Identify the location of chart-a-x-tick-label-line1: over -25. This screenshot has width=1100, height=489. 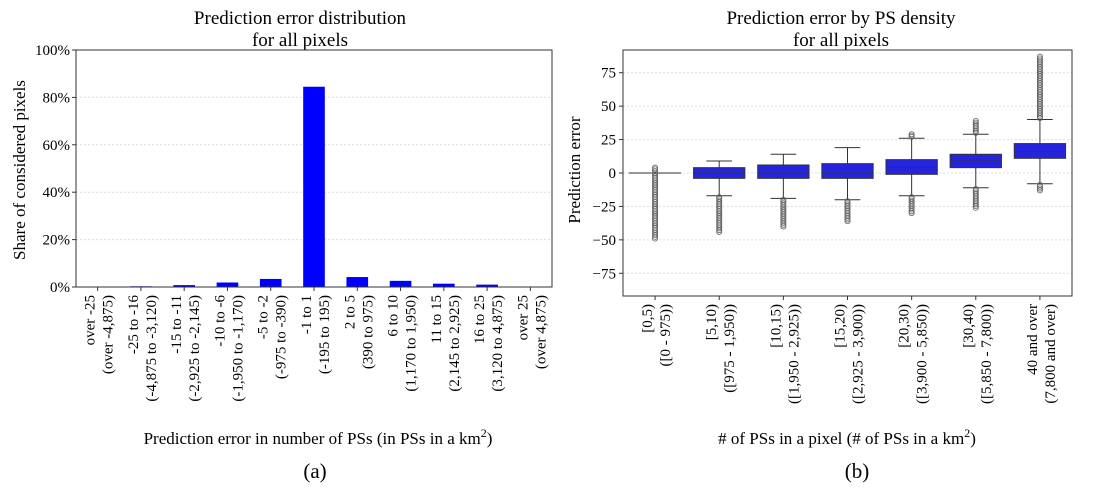
(91, 320).